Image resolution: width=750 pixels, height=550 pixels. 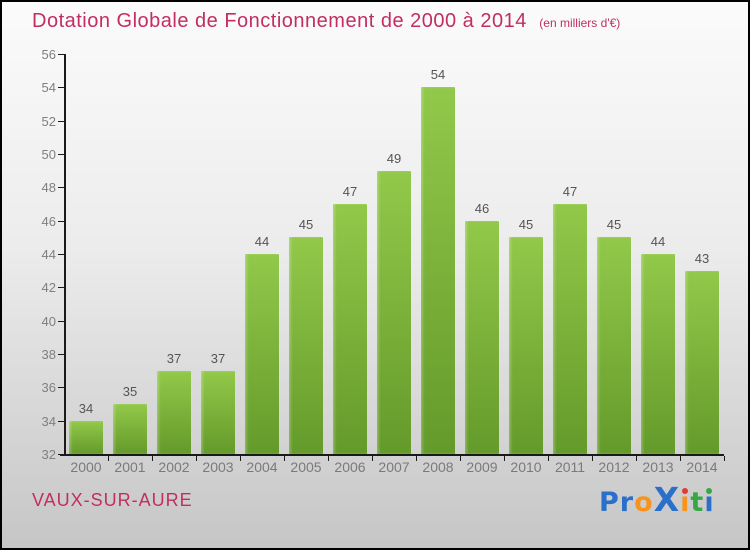 I want to click on logo-letter: o, so click(x=644, y=502).